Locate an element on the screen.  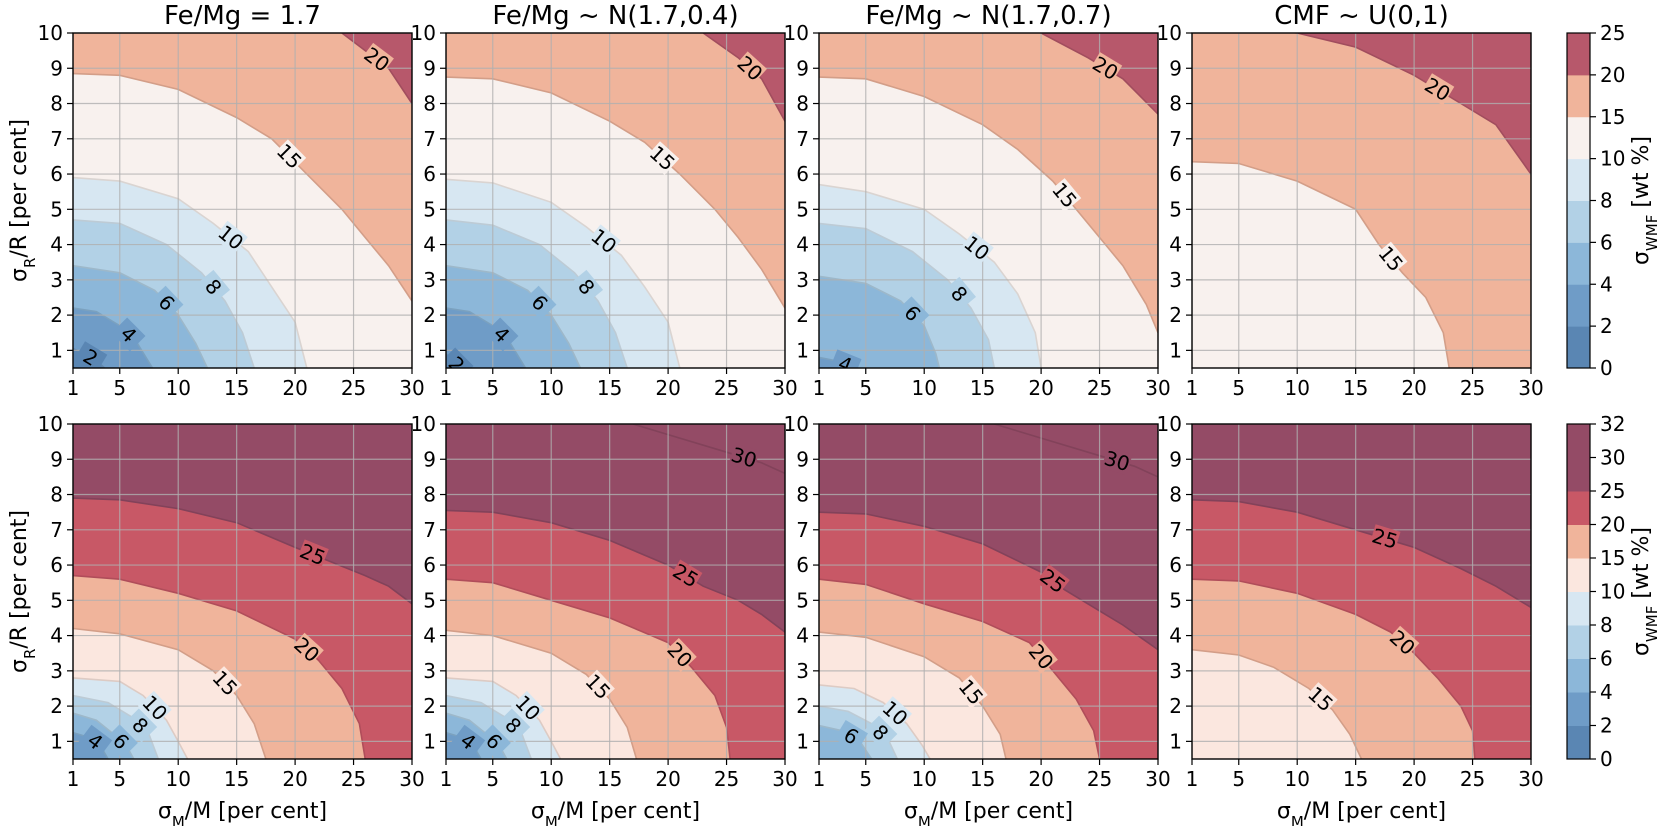
colorbar-tick-label: 10 is located at coordinates (1612, 159).